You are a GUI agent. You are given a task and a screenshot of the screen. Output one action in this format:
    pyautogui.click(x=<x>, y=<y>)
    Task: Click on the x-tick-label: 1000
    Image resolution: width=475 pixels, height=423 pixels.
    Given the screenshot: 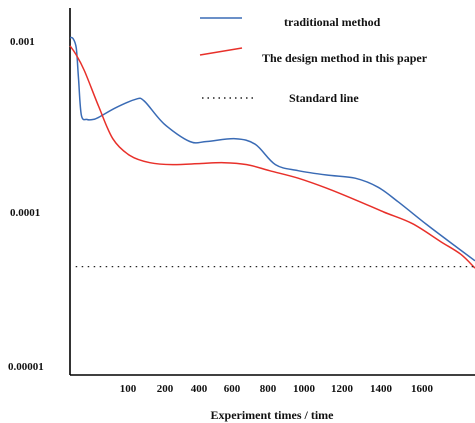 What is the action you would take?
    pyautogui.click(x=304, y=389)
    